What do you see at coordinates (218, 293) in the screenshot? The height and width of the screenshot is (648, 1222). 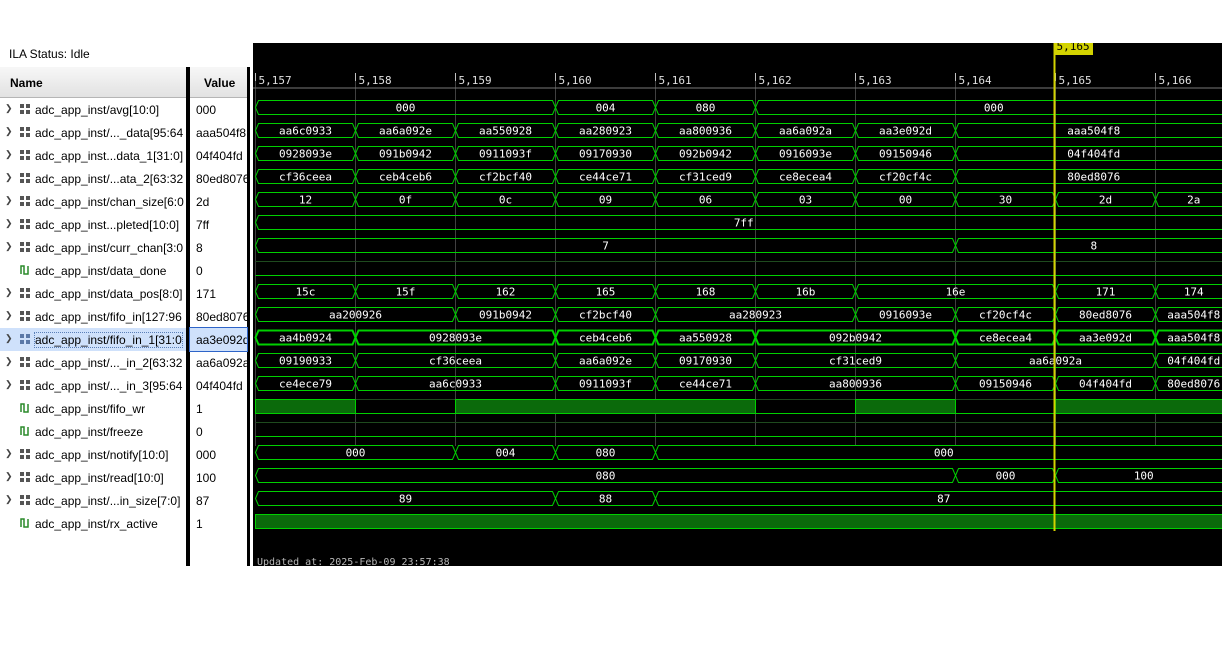 I see `signal-value: 171` at bounding box center [218, 293].